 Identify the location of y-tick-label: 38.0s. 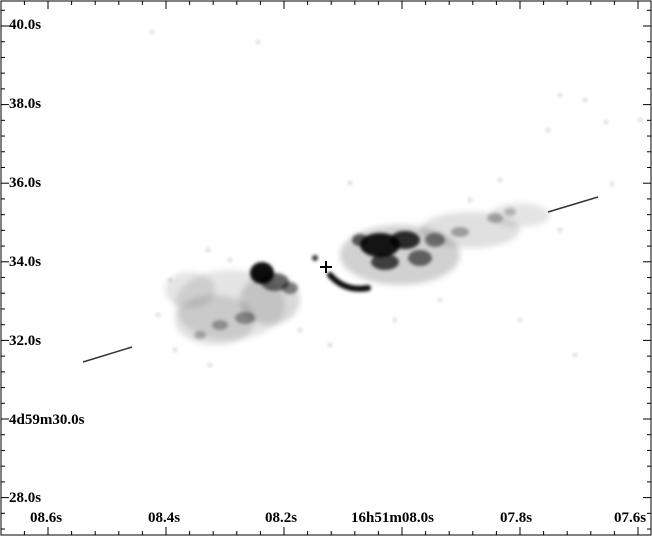
(25, 104).